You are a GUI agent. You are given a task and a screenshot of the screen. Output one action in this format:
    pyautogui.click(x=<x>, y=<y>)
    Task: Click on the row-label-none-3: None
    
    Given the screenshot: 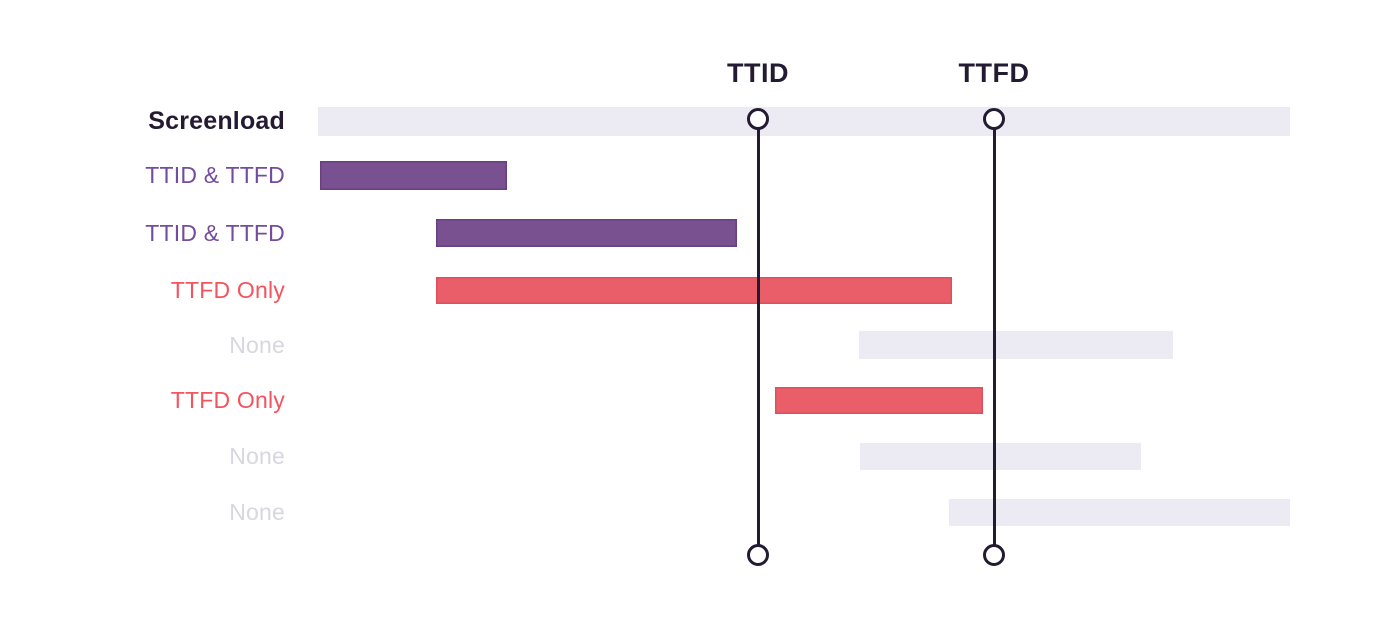 What is the action you would take?
    pyautogui.click(x=257, y=512)
    